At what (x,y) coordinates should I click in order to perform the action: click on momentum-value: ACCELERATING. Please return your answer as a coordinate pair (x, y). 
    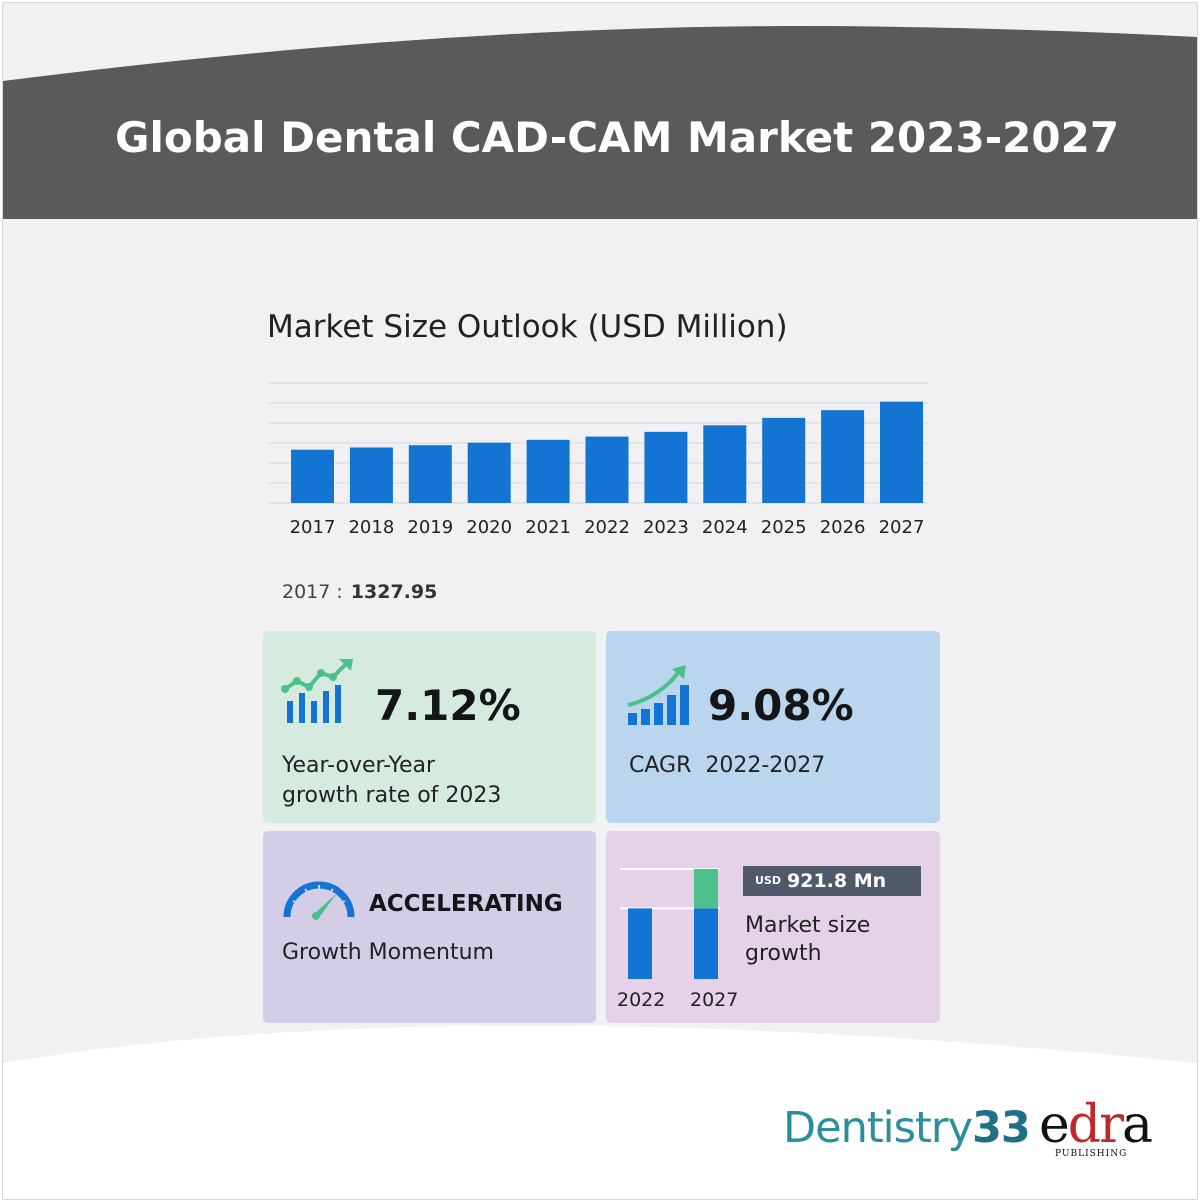
    Looking at the image, I should click on (466, 904).